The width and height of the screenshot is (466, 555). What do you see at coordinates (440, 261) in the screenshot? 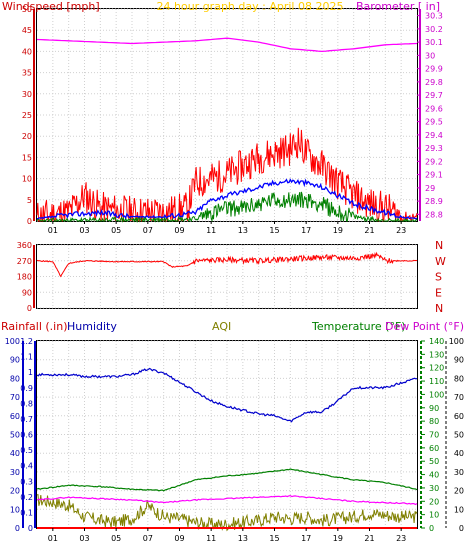
I see `compass-label: W` at bounding box center [440, 261].